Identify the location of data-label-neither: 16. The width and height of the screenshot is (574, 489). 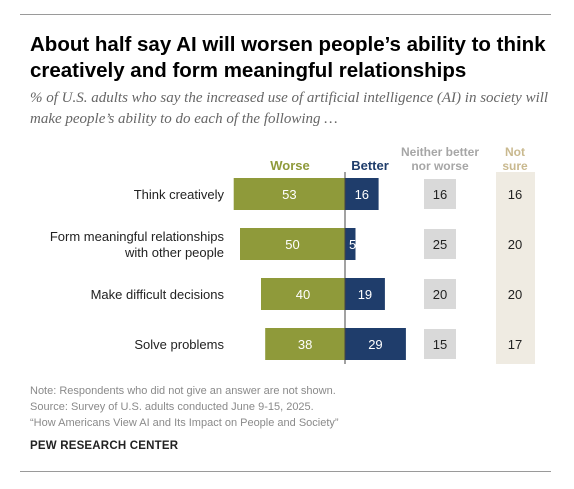
(440, 194).